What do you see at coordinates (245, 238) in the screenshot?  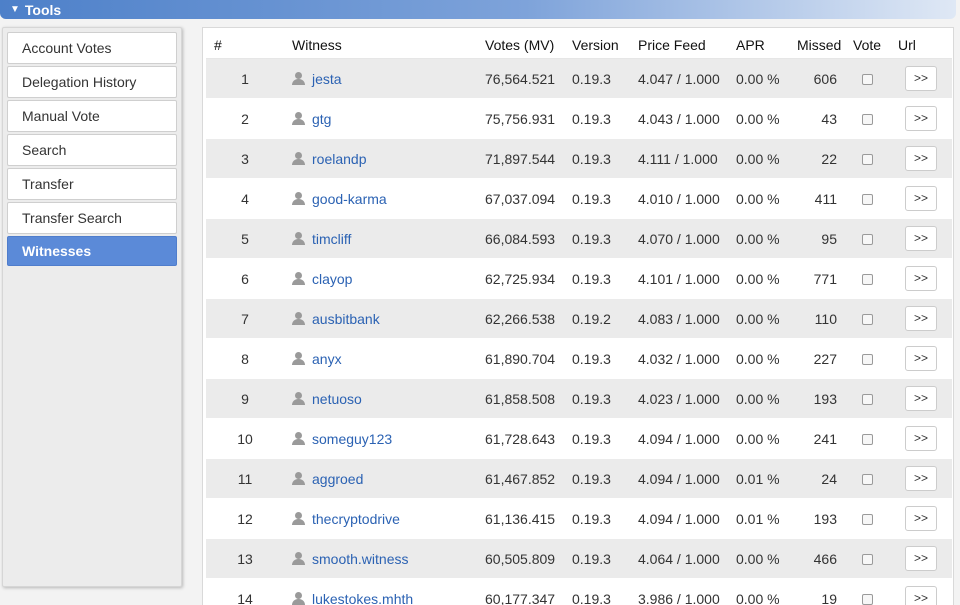 I see `rank-cell: 5` at bounding box center [245, 238].